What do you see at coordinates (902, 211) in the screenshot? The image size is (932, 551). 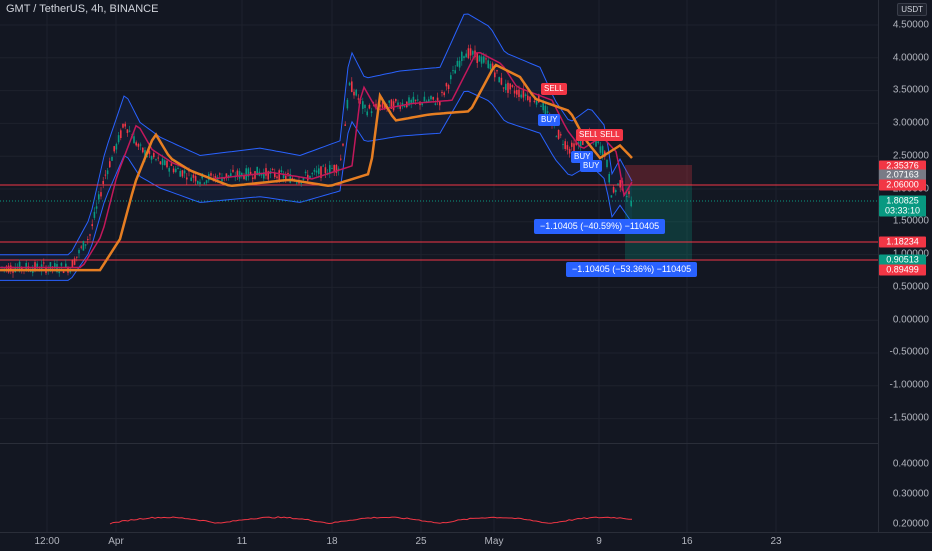 I see `countdown-tag: 03:33:10` at bounding box center [902, 211].